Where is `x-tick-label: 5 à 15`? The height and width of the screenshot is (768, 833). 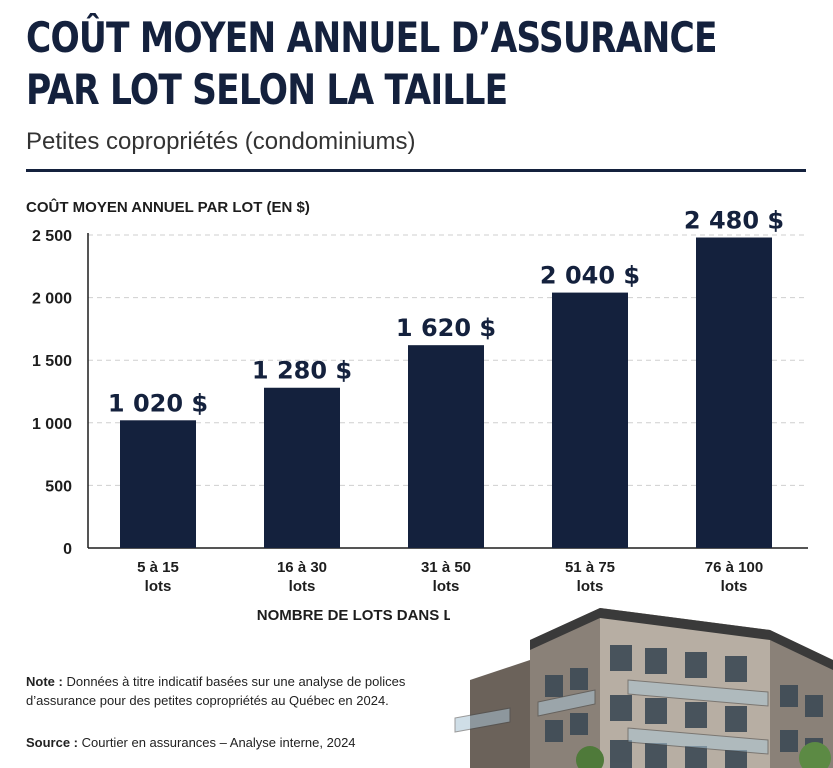 x-tick-label: 5 à 15 is located at coordinates (158, 567).